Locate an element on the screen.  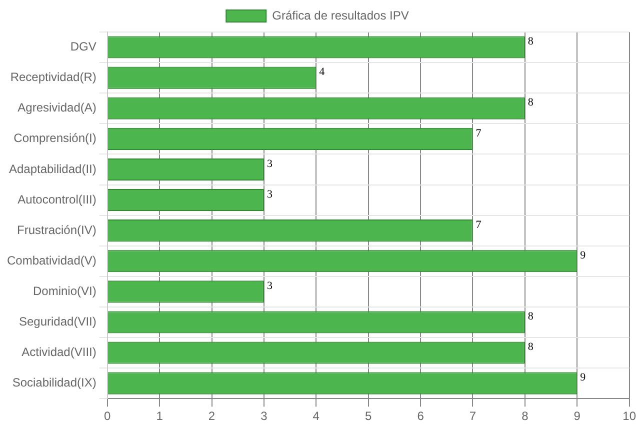
y-tick-label: Receptividad(R) is located at coordinates (53, 77).